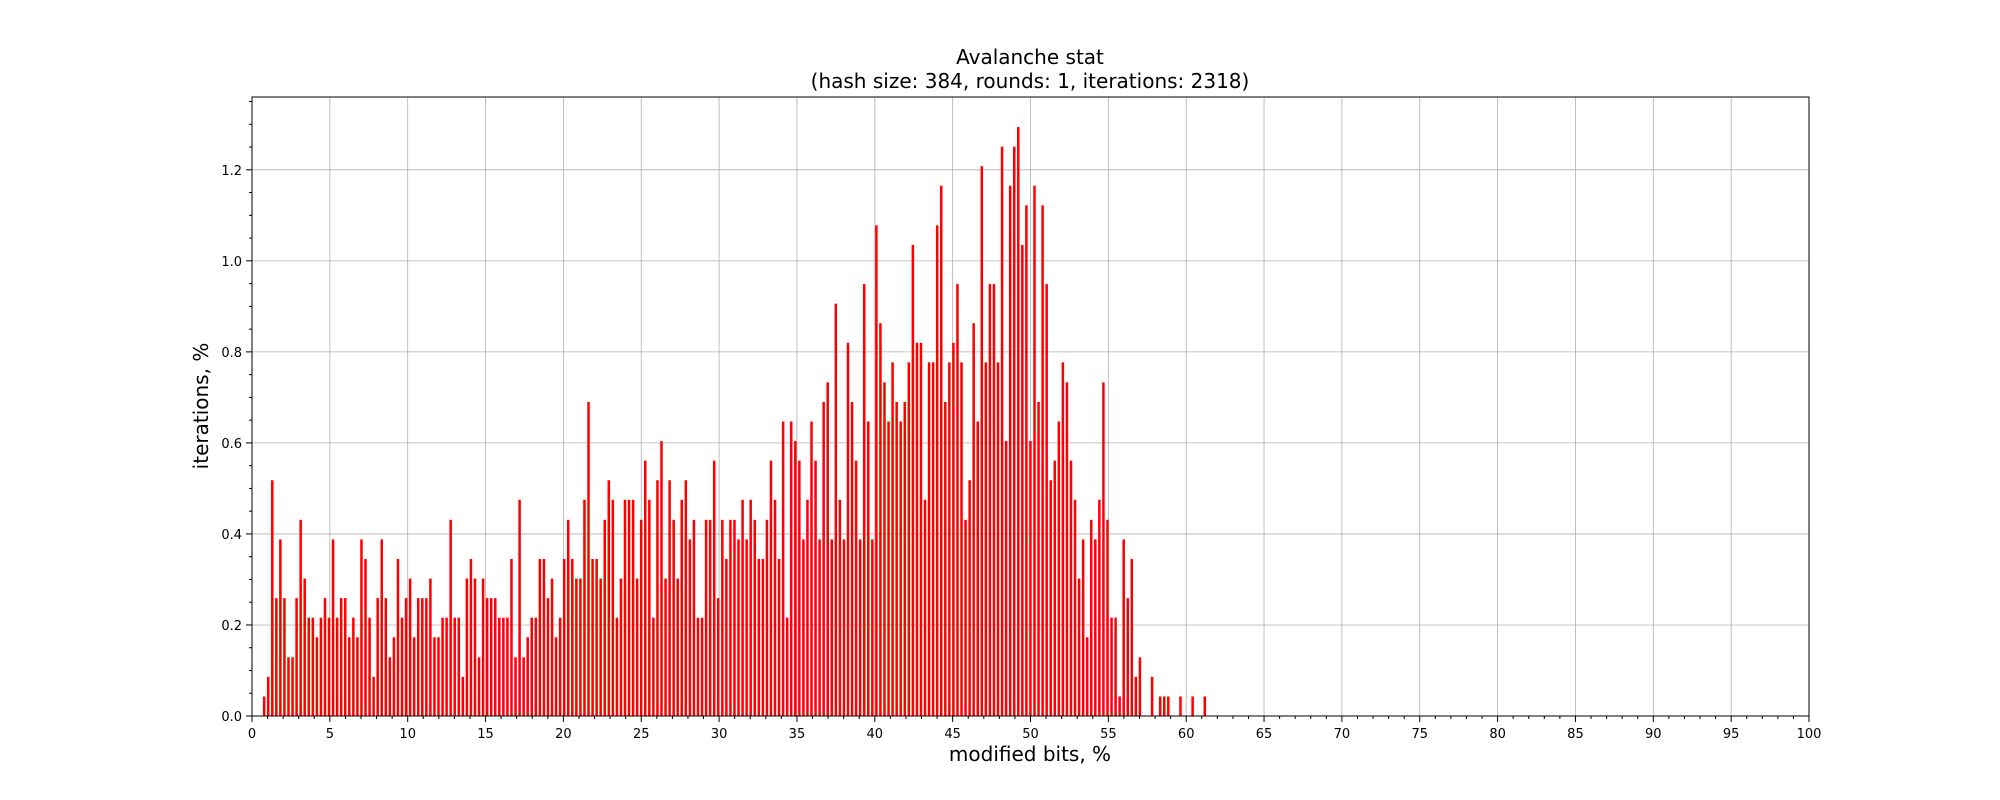 Image resolution: width=2000 pixels, height=800 pixels. I want to click on x-tick-label: 55, so click(1108, 734).